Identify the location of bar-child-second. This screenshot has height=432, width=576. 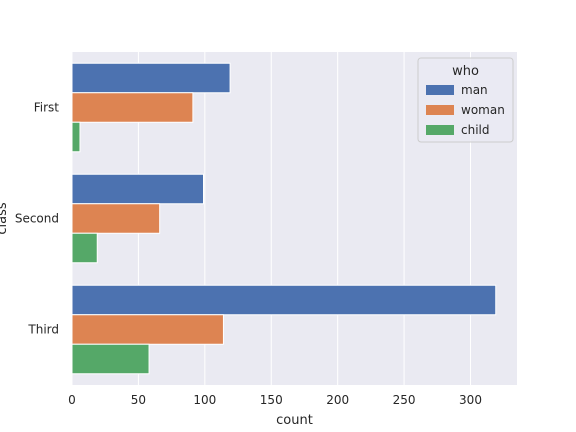
(84, 248).